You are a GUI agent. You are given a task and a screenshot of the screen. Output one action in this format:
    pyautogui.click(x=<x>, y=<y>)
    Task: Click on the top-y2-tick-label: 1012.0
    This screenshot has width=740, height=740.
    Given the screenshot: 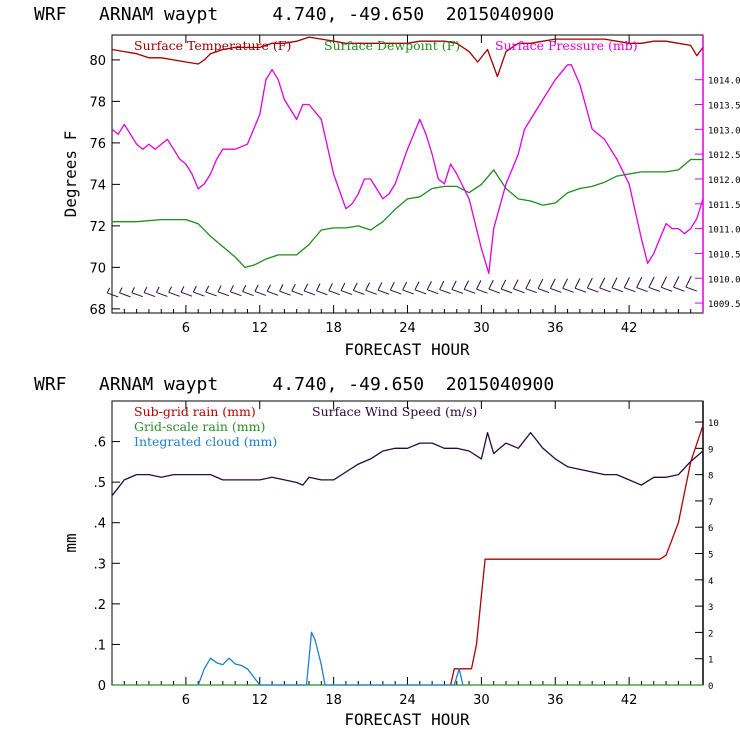 What is the action you would take?
    pyautogui.click(x=724, y=181)
    